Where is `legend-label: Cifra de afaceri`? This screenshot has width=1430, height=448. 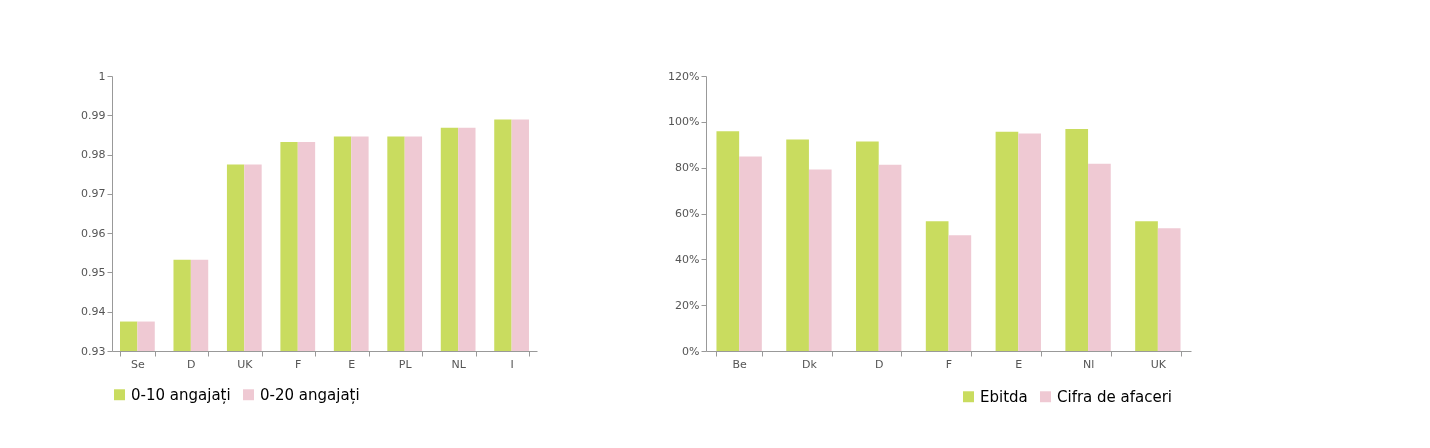
legend-label: Cifra de afaceri is located at coordinates (1115, 396).